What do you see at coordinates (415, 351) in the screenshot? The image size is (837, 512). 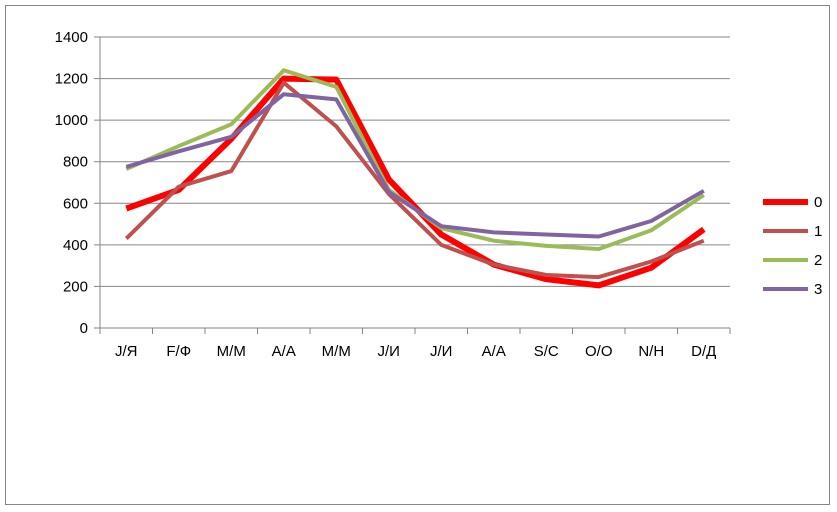 I see `x-tick-labels: J/Я F/Ф M/М A/А M/М J/И J/И A/А S/С O/О N/Н D/Д` at bounding box center [415, 351].